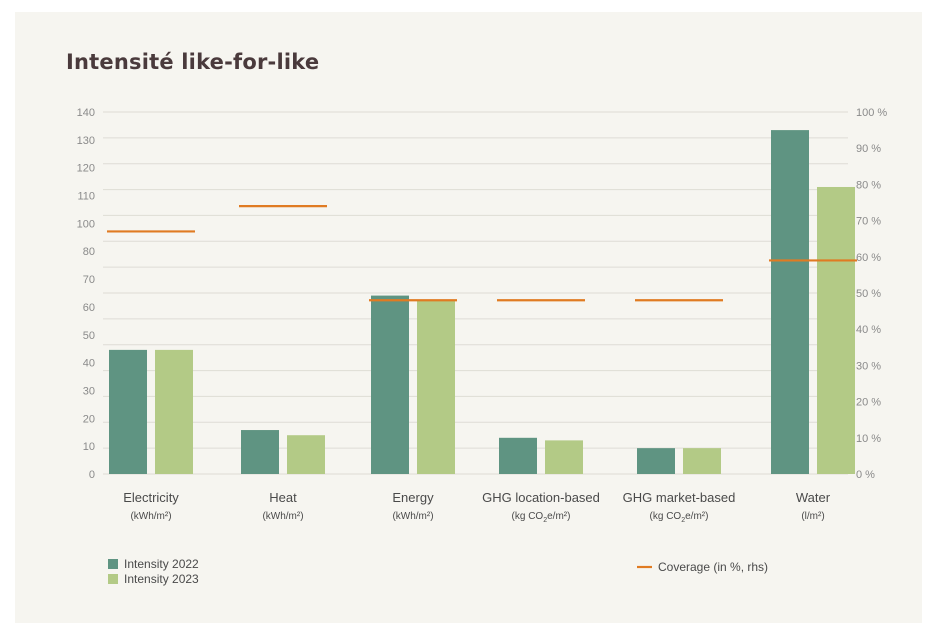  What do you see at coordinates (86, 113) in the screenshot?
I see `left-axis-tick-label: 140` at bounding box center [86, 113].